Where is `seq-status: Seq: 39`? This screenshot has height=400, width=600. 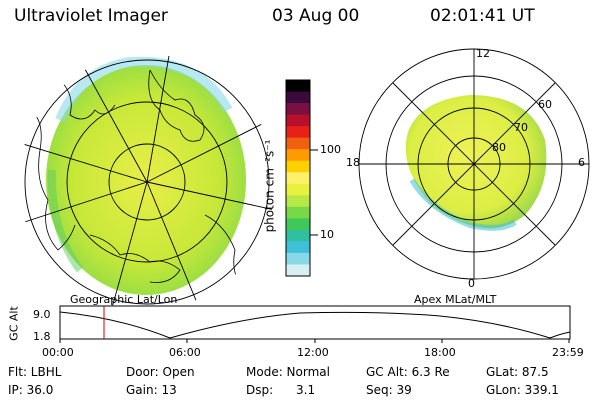
seq-status: Seq: 39 is located at coordinates (389, 390).